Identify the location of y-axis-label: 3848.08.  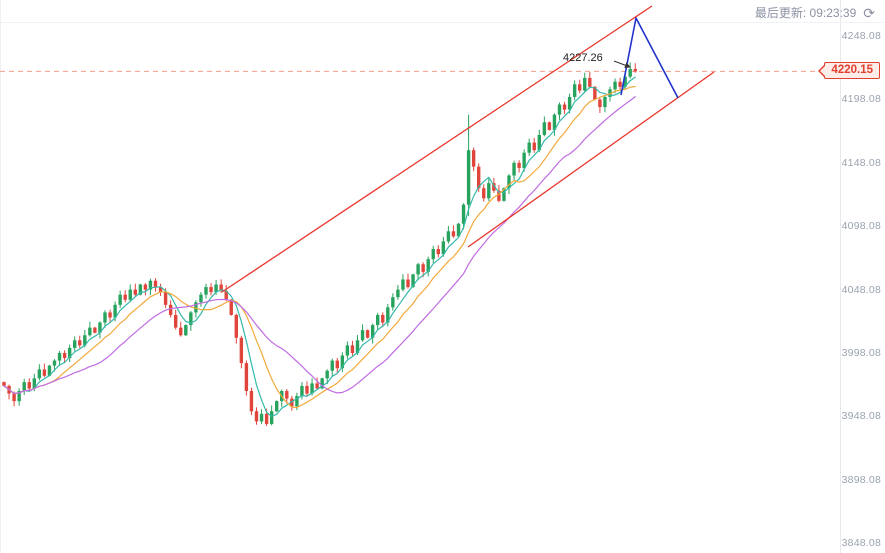
(861, 543).